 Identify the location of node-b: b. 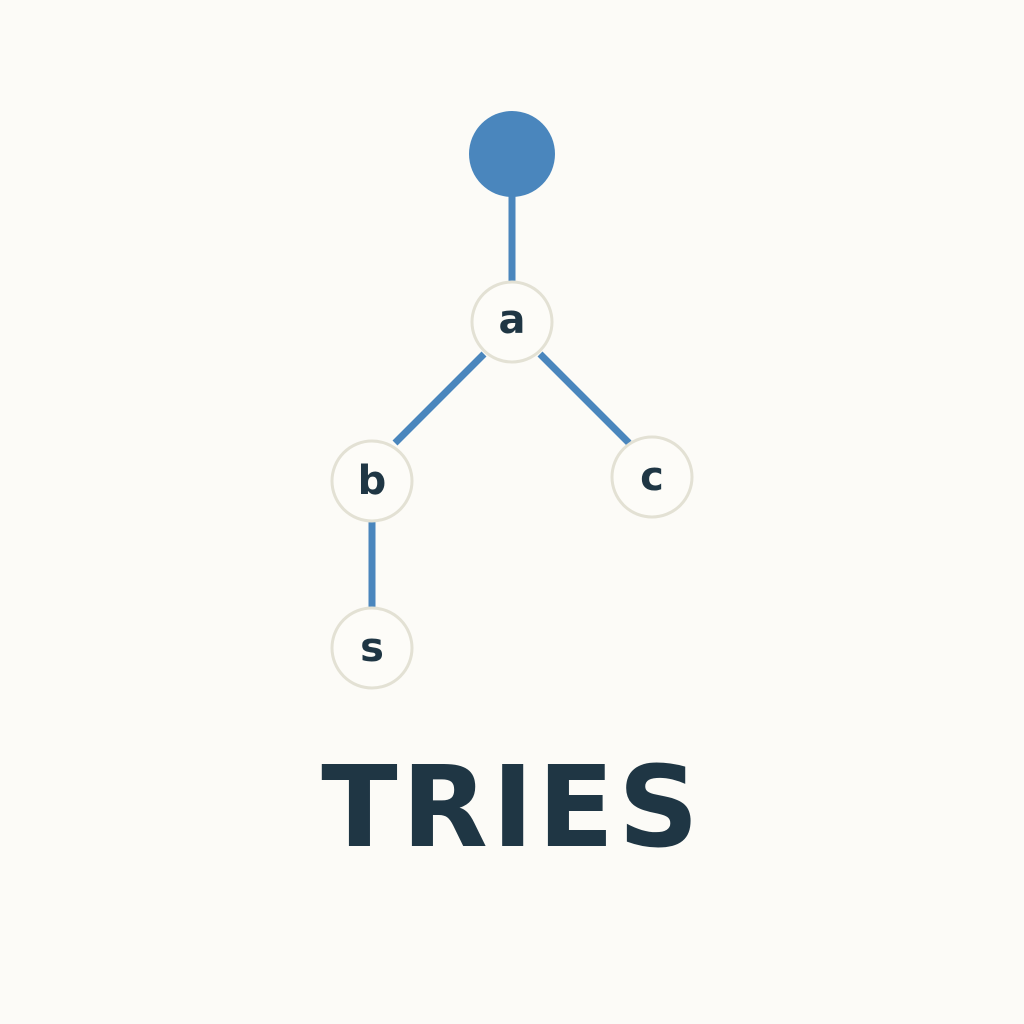
(372, 481).